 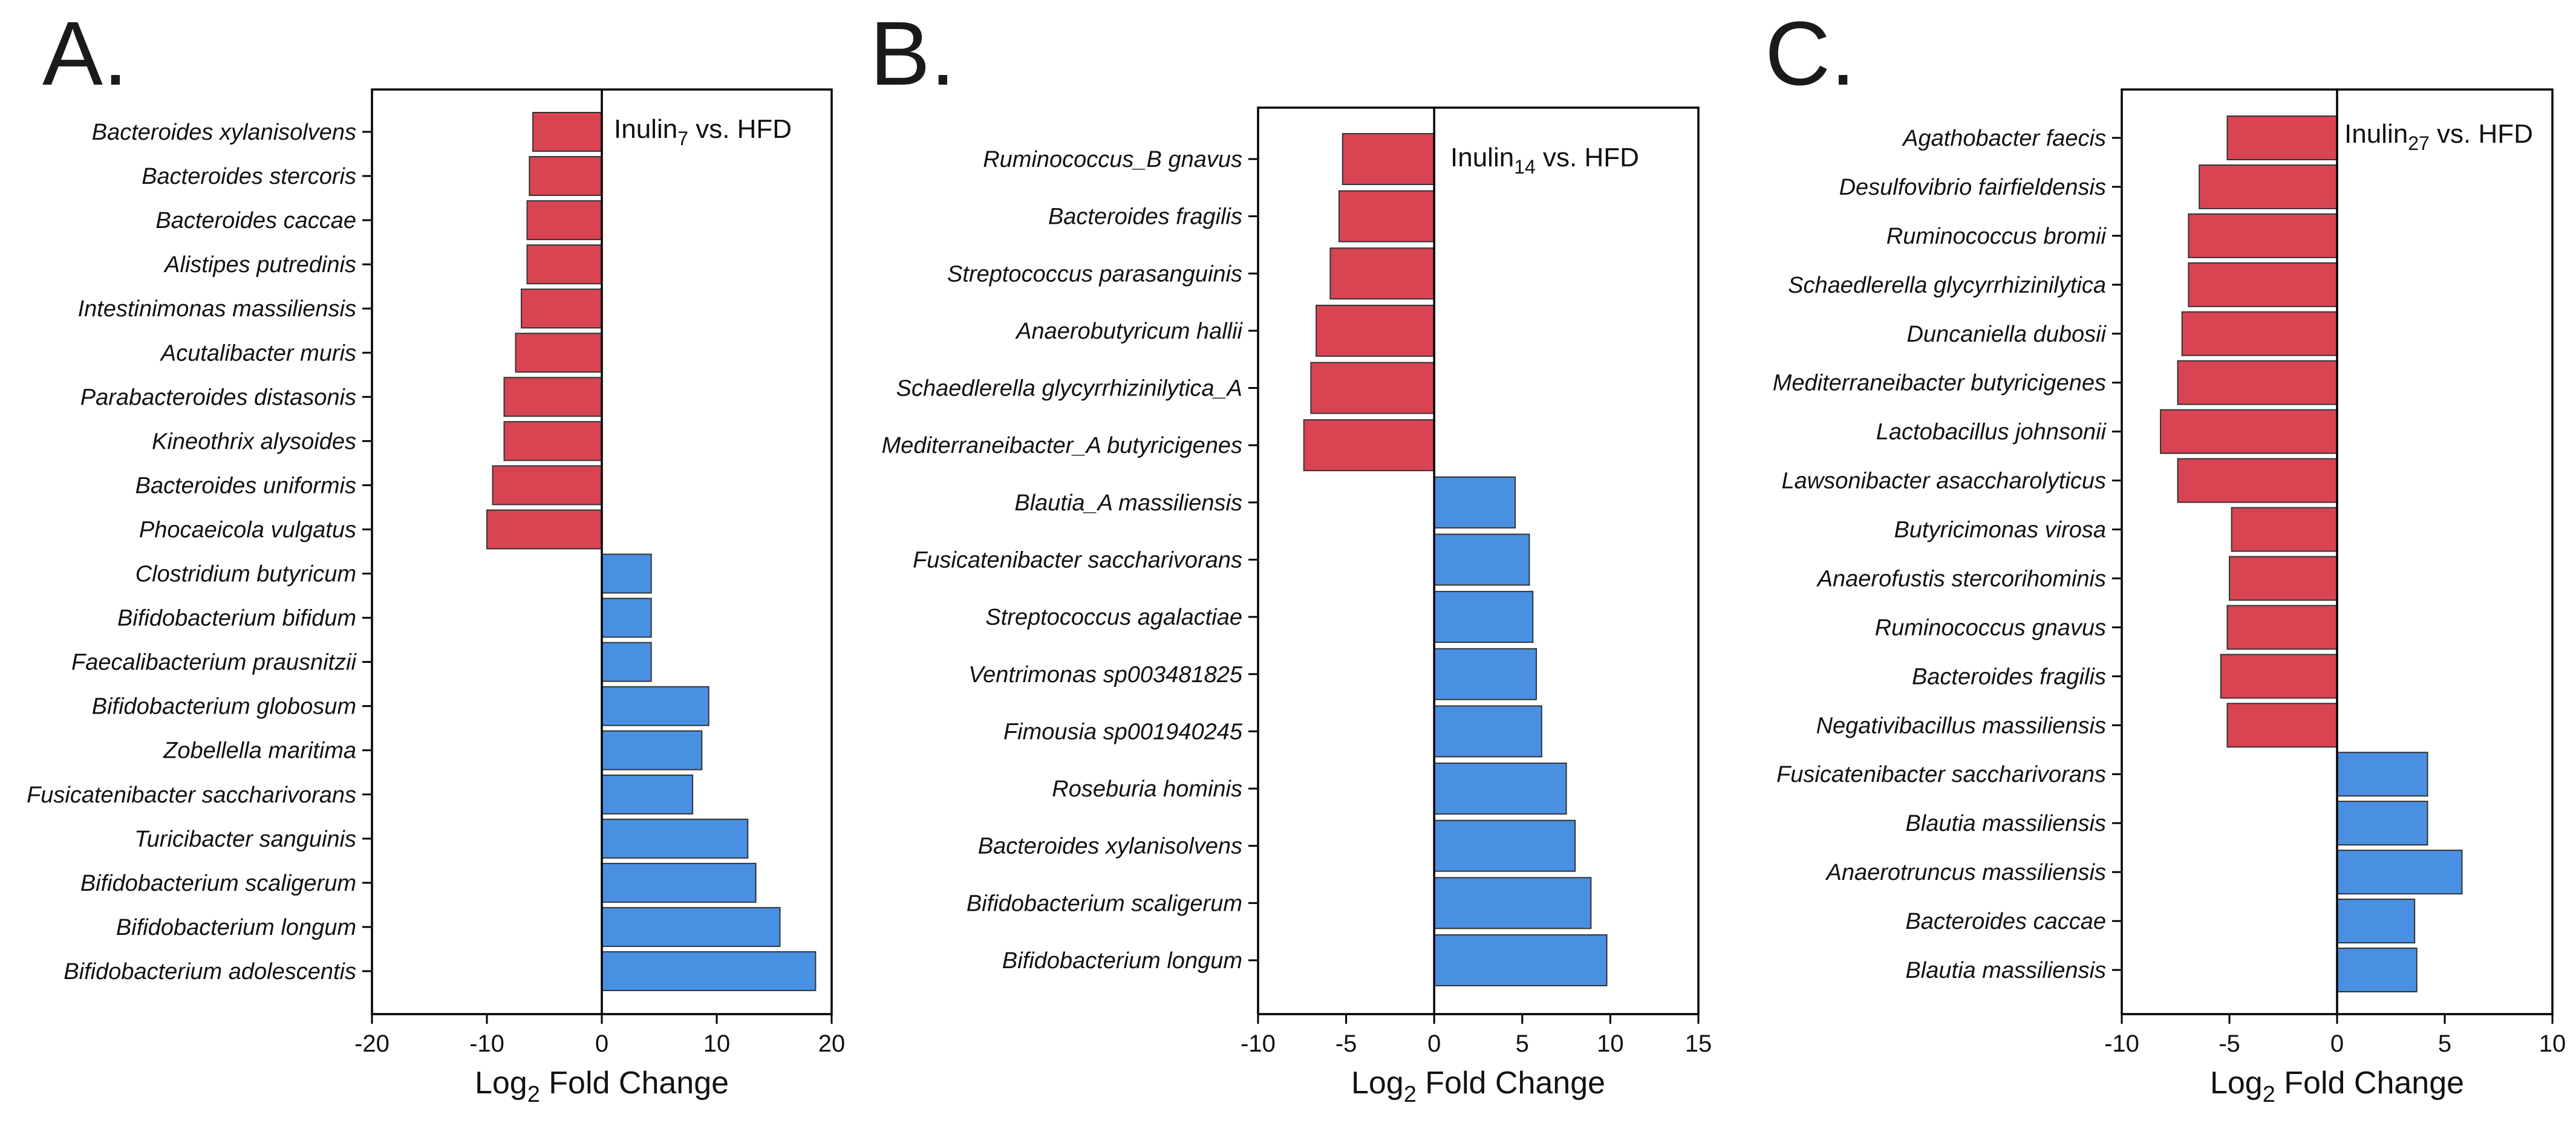 I want to click on category-label: Ruminococcus bromii, so click(x=1996, y=236).